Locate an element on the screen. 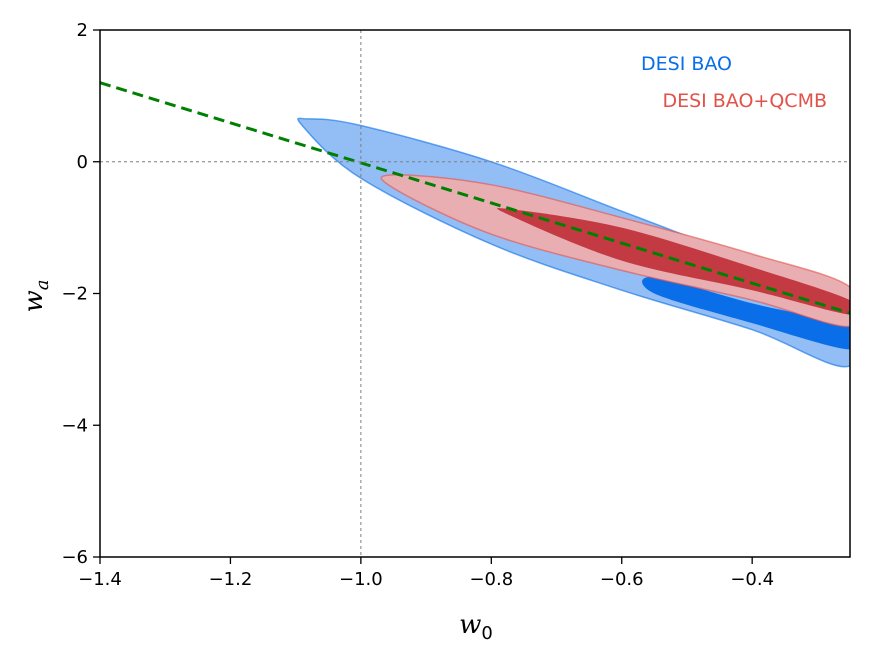  y-tick-label: −2 is located at coordinates (74, 294).